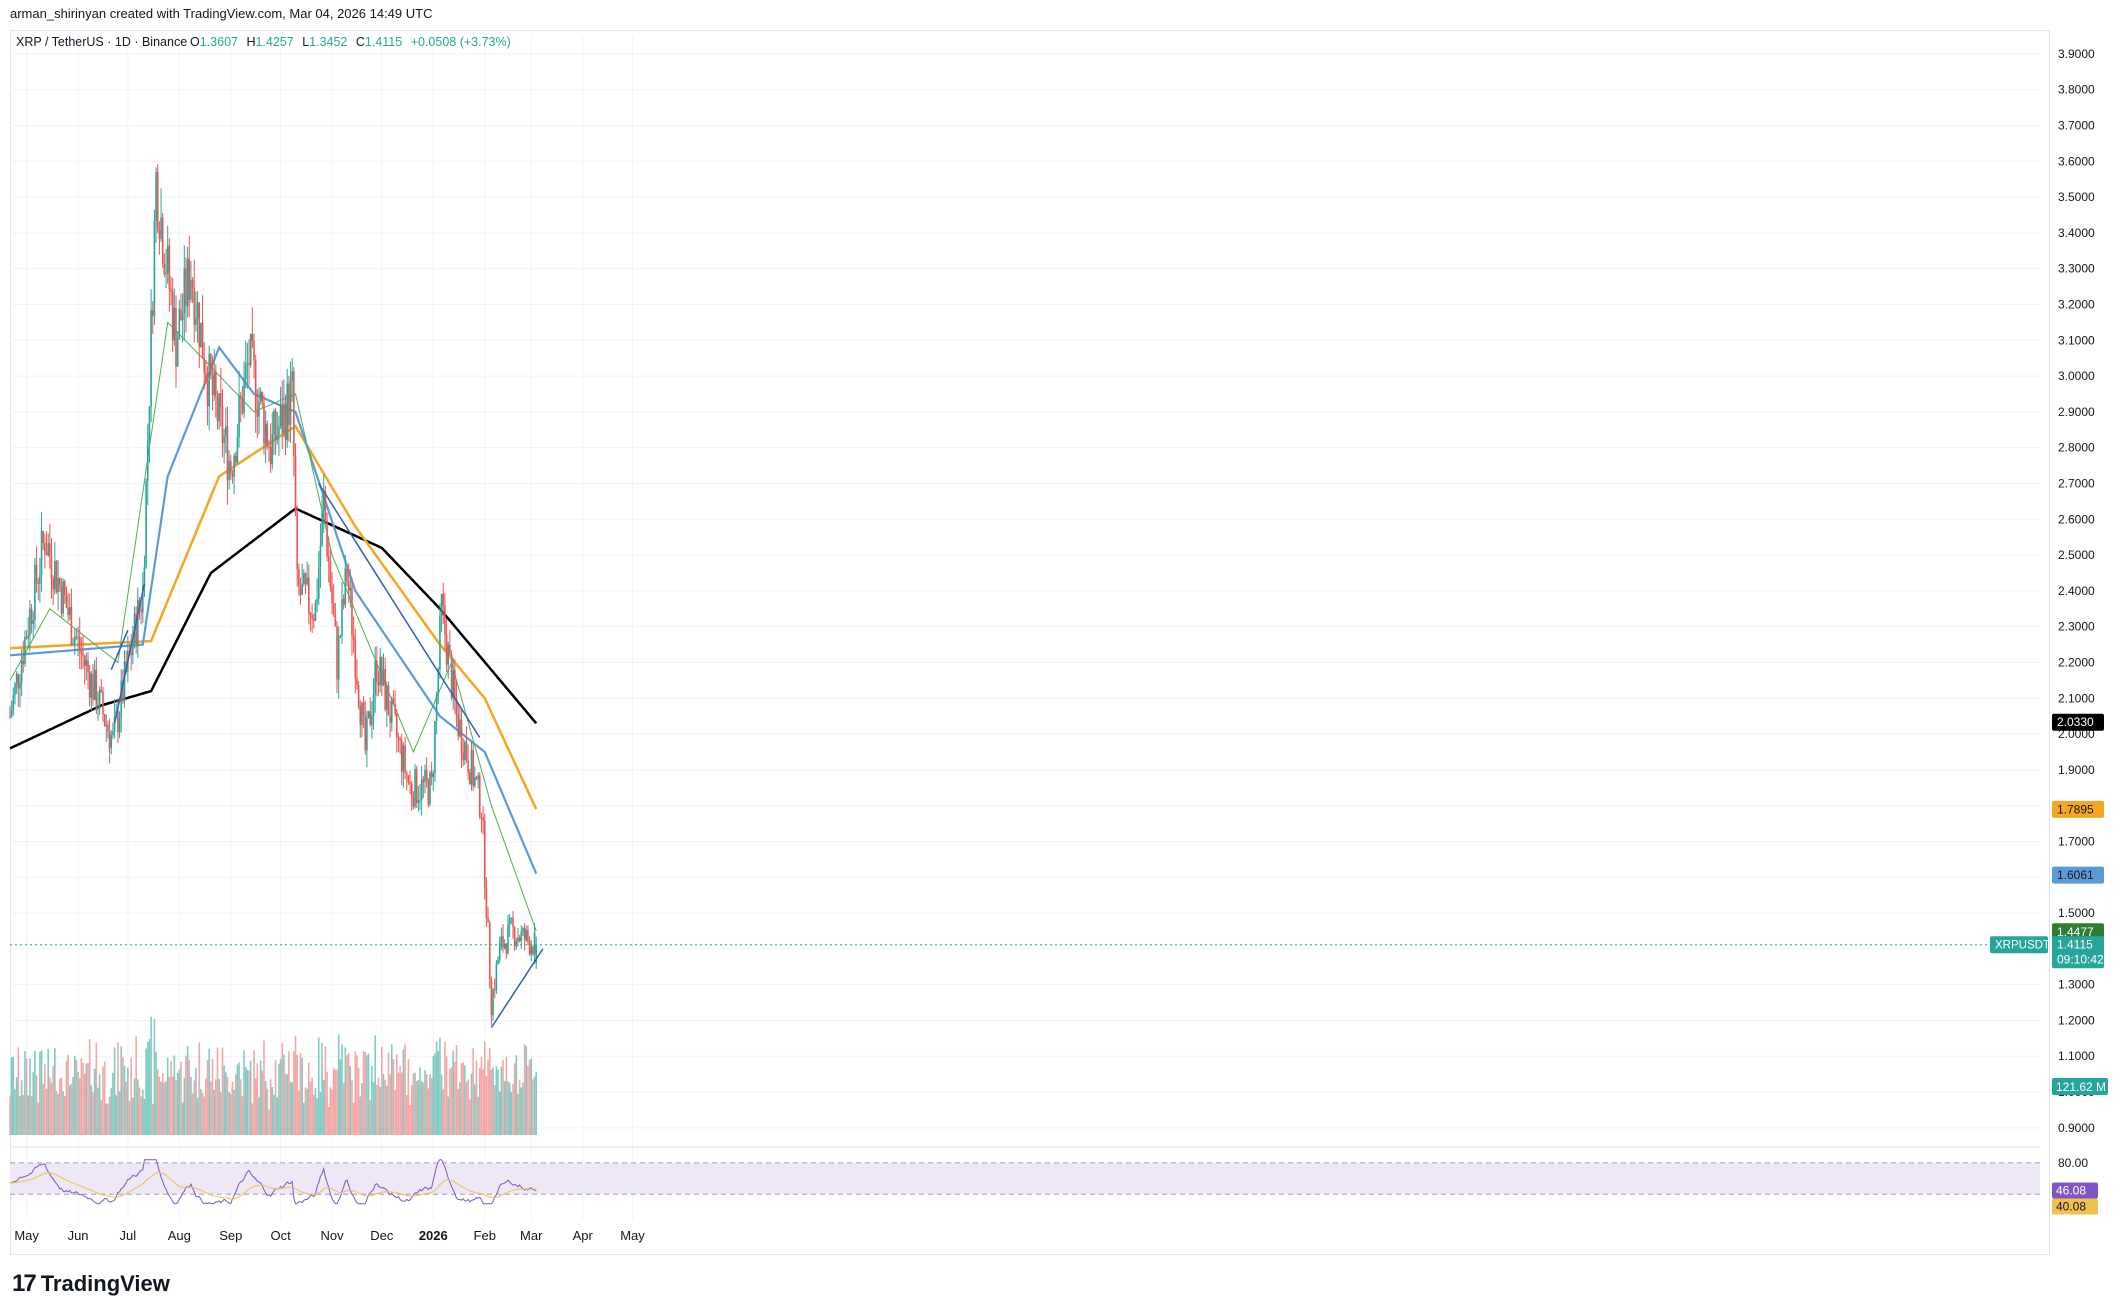  I want to click on symbol-title: XRP / TetherUS · 1D · Binance, so click(101, 42).